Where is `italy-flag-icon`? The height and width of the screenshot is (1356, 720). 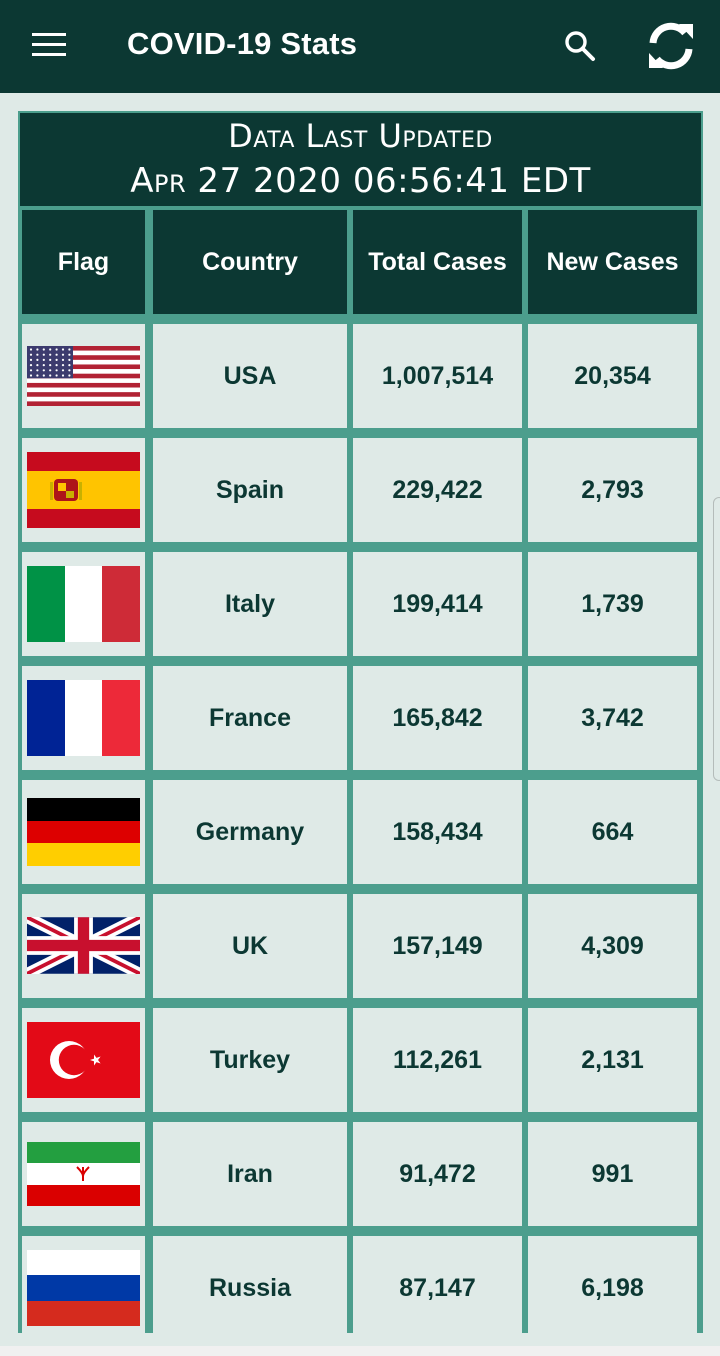
italy-flag-icon is located at coordinates (83, 607).